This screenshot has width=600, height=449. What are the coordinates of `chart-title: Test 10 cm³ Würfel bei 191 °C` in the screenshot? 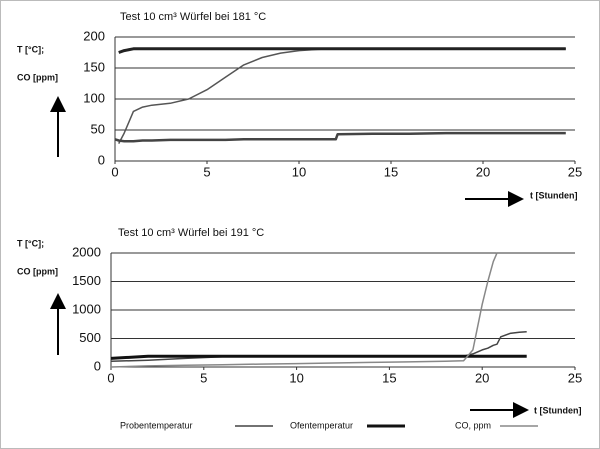 It's located at (191, 233).